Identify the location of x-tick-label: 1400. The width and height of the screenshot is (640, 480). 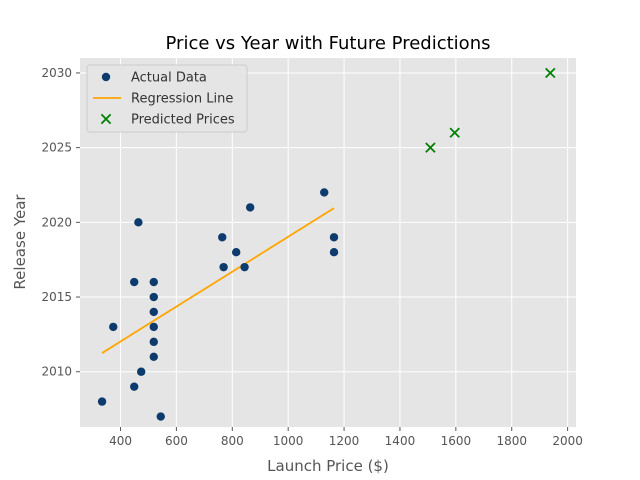
(400, 441).